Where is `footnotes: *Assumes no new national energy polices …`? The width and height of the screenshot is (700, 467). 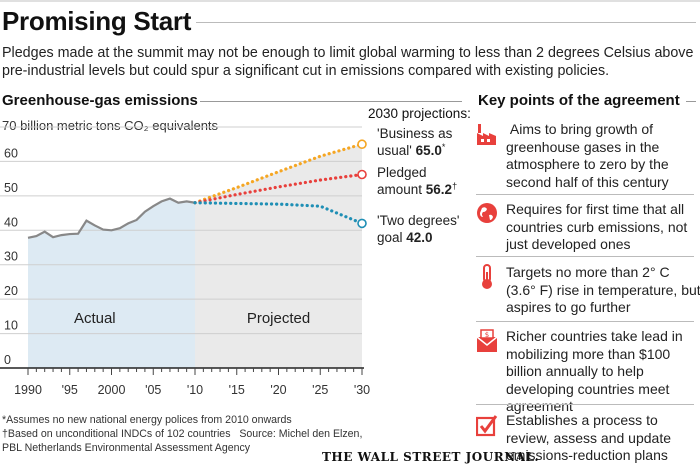 footnotes: *Assumes no new national energy polices … is located at coordinates (182, 434).